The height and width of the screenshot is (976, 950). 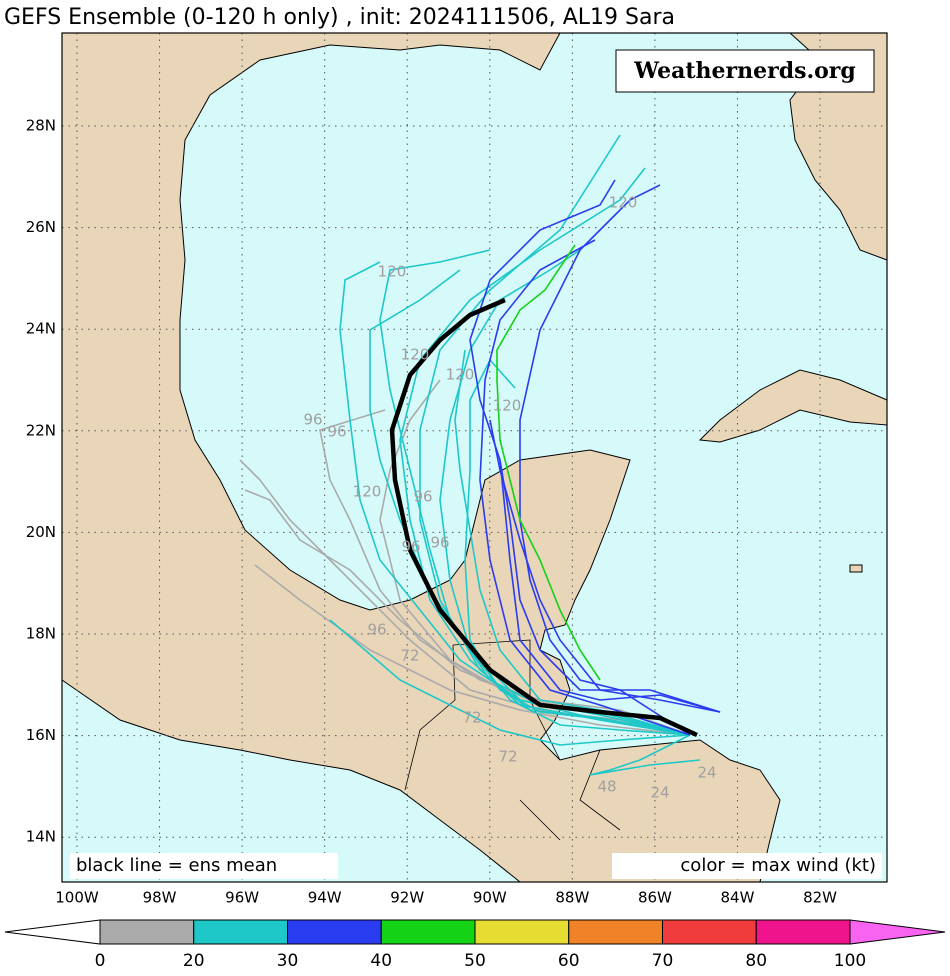 I want to click on lat-label: 18N, so click(x=41, y=634).